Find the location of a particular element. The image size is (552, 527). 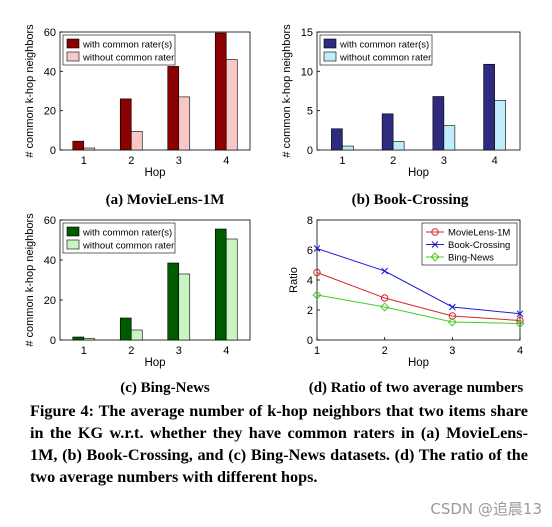

y-tick-label: 10 is located at coordinates (307, 72).